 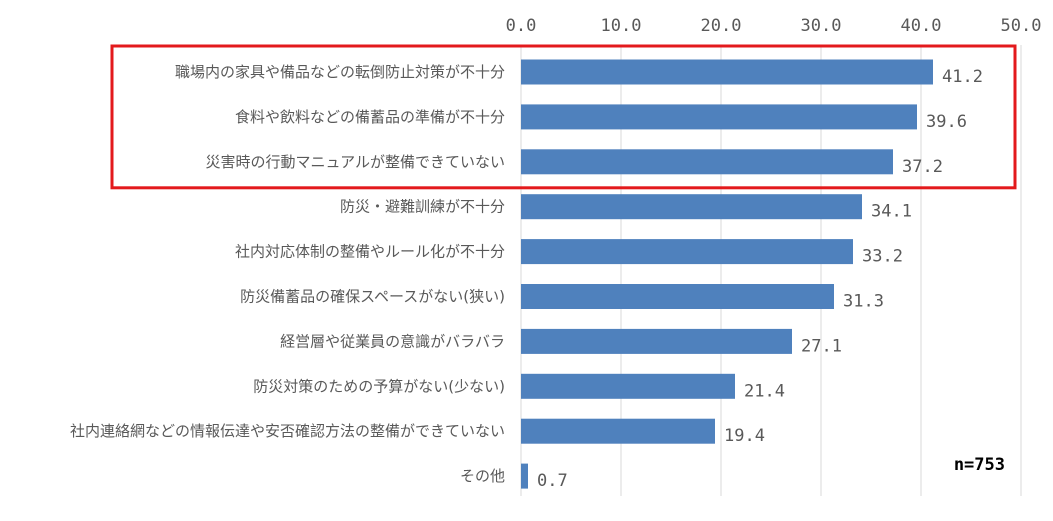 I want to click on data-label: 34.1, so click(x=891, y=212).